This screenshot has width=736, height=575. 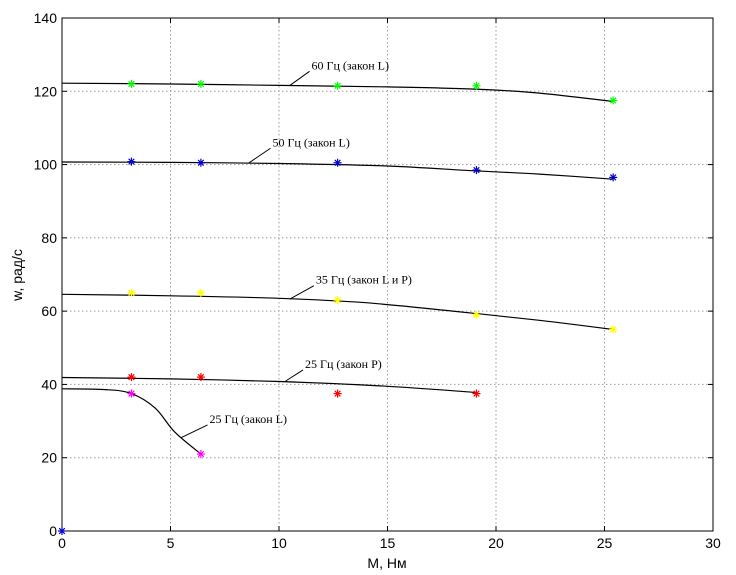 I want to click on series-label: 25 Гц (закон L), so click(x=248, y=419).